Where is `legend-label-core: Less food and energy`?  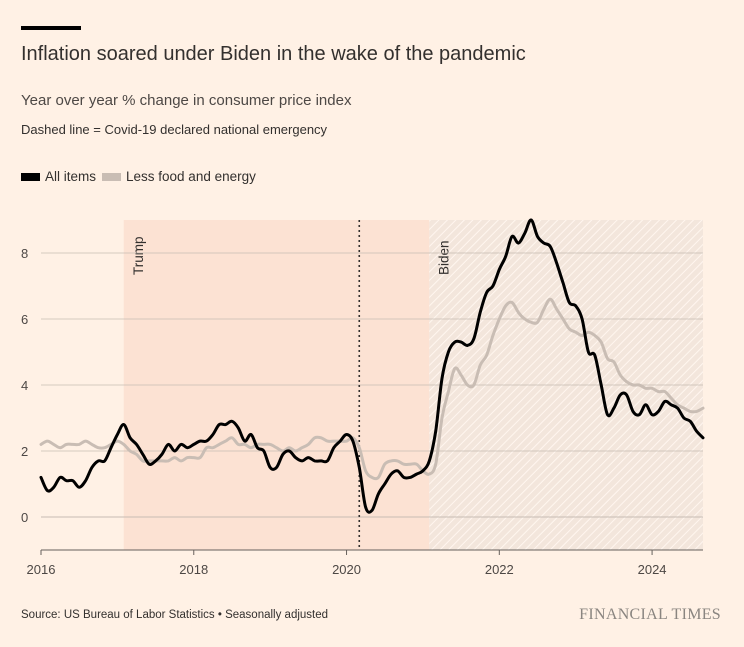
legend-label-core: Less food and energy is located at coordinates (191, 176).